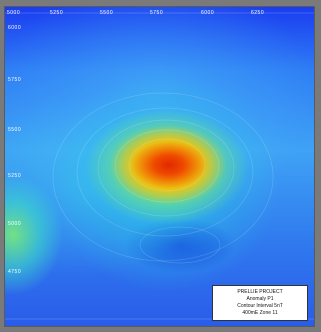 This screenshot has height=332, width=321. Describe the element at coordinates (15, 28) in the screenshot. I see `y-tick-label: 6000` at that location.